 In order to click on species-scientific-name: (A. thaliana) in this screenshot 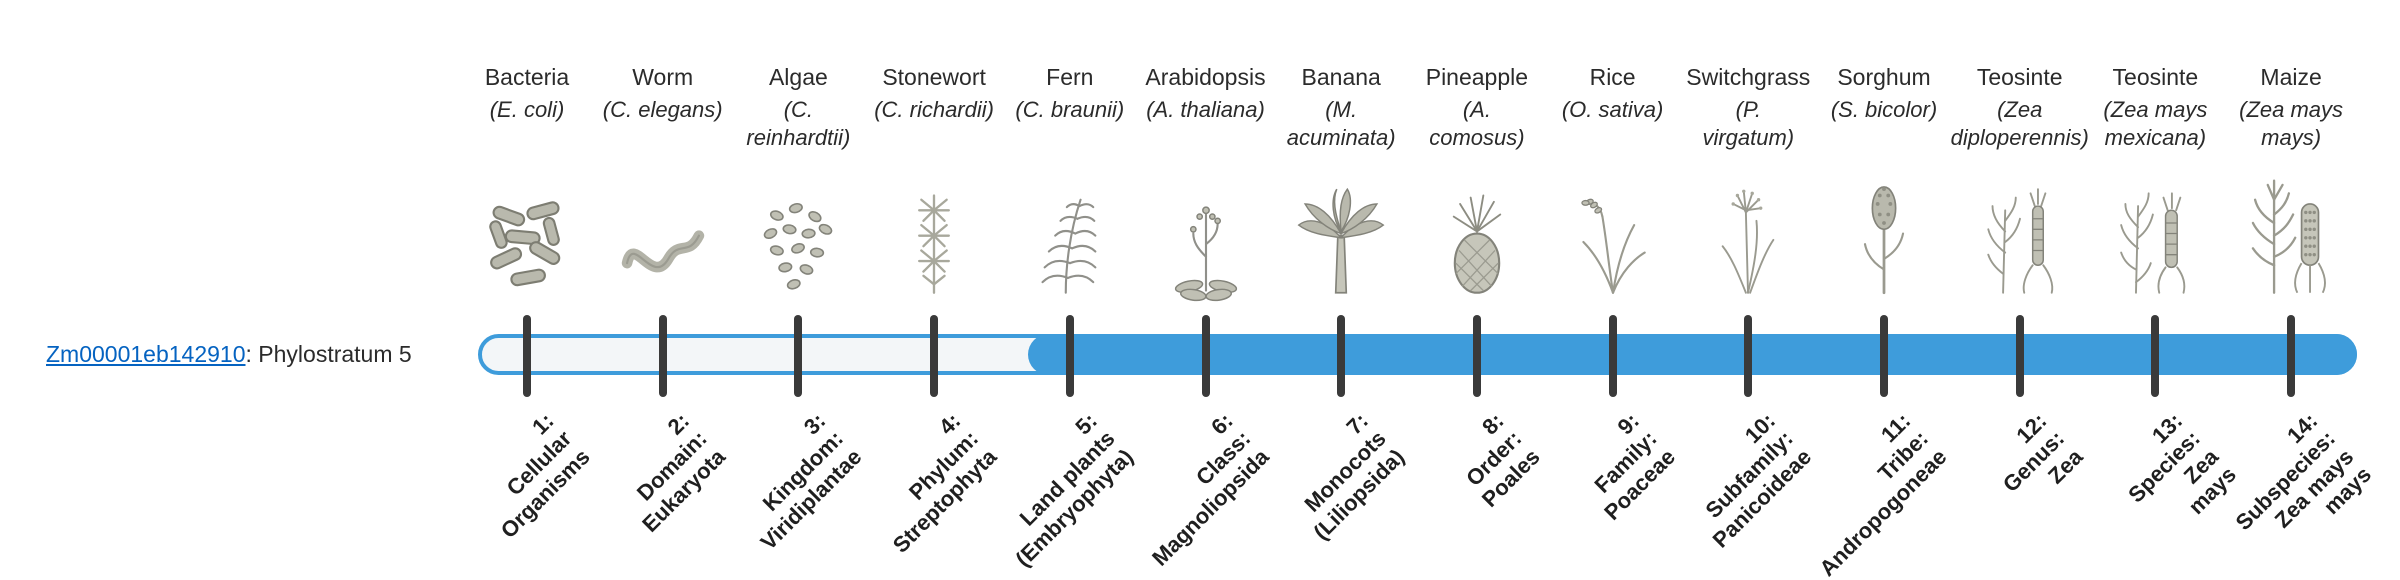, I will do `click(1205, 109)`.